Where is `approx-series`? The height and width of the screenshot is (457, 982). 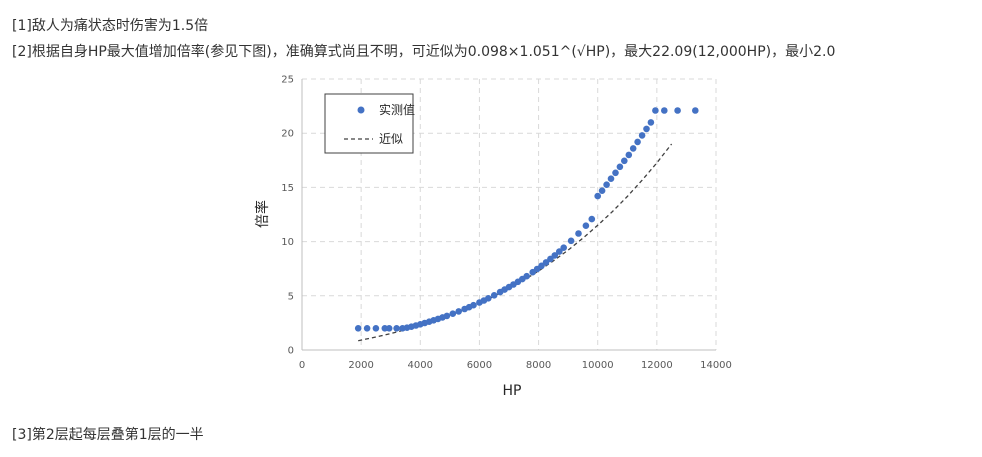
approx-series is located at coordinates (515, 242).